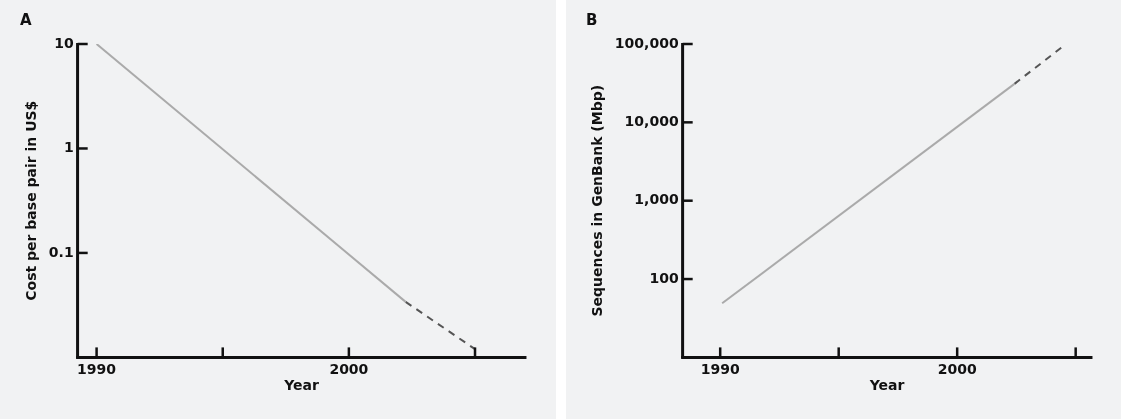 The width and height of the screenshot is (1121, 419). I want to click on y-tick-label: 100, so click(663, 277).